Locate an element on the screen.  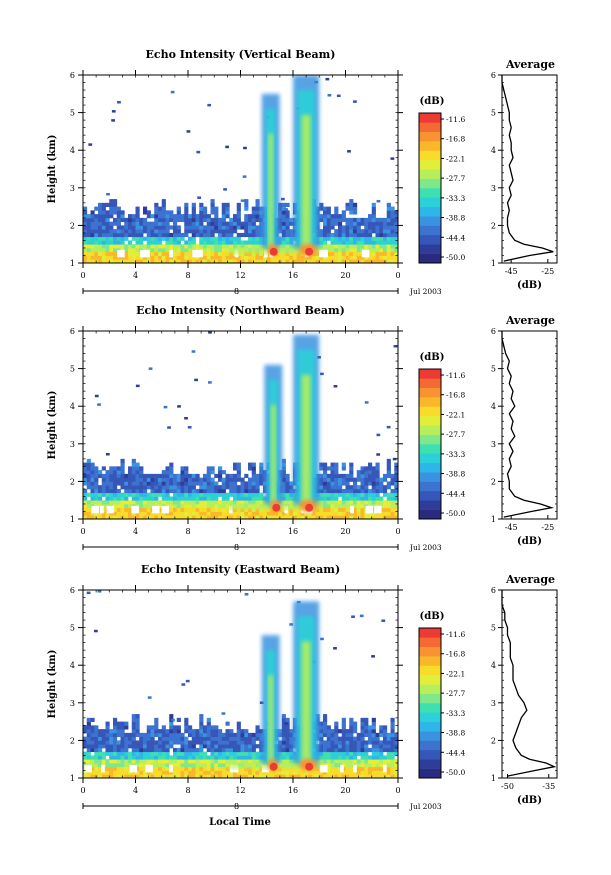
colorbar-level: -16.8 is located at coordinates (455, 395).